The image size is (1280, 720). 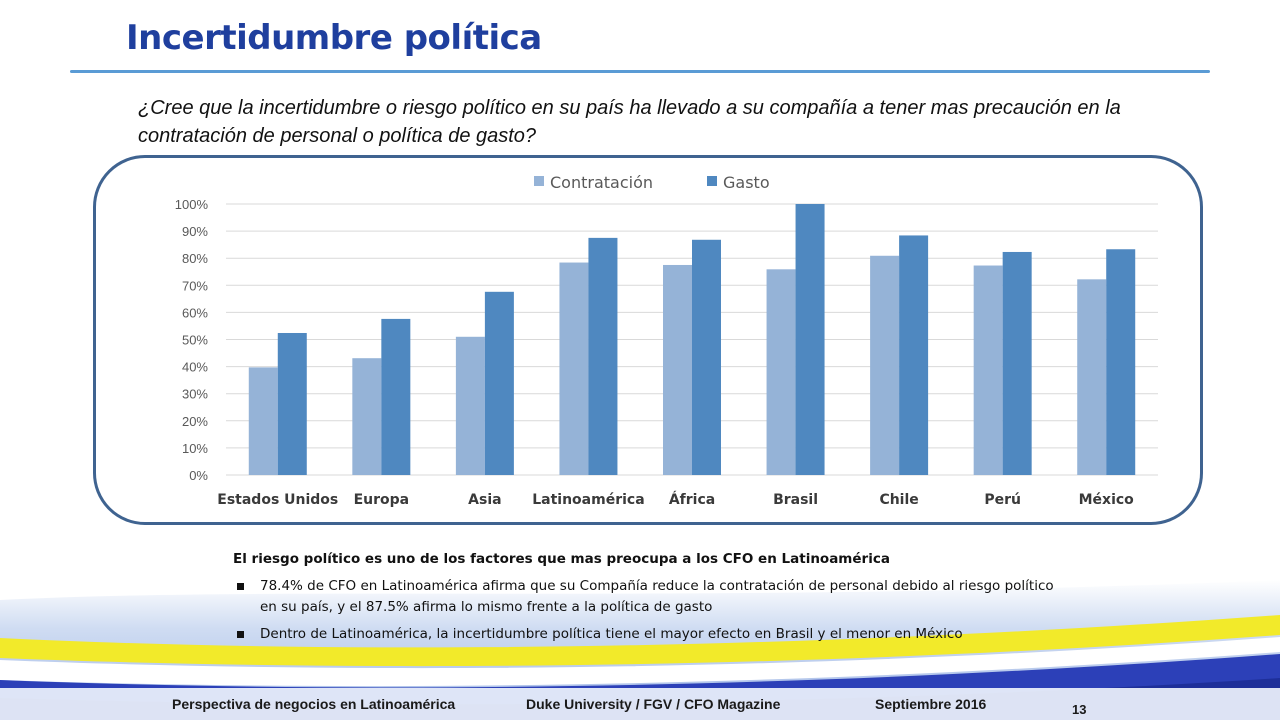 What do you see at coordinates (653, 704) in the screenshot?
I see `footer-source: Duke University / FGV / CFO Magazine` at bounding box center [653, 704].